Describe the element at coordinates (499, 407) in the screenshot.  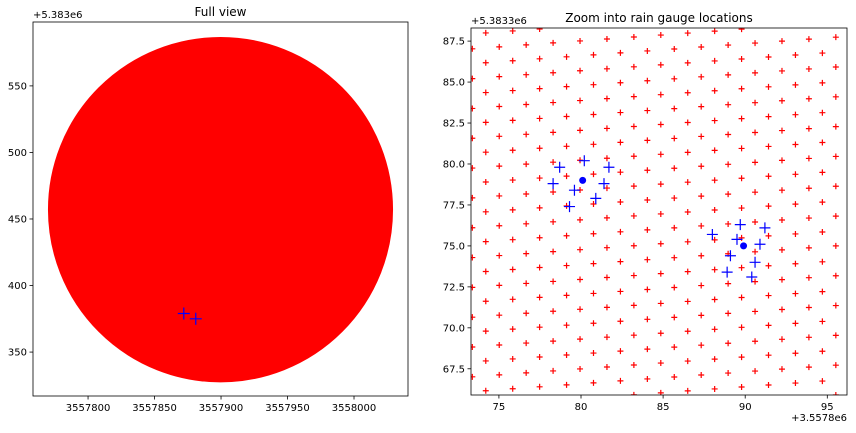
I see `x-tick-label: 75` at that location.